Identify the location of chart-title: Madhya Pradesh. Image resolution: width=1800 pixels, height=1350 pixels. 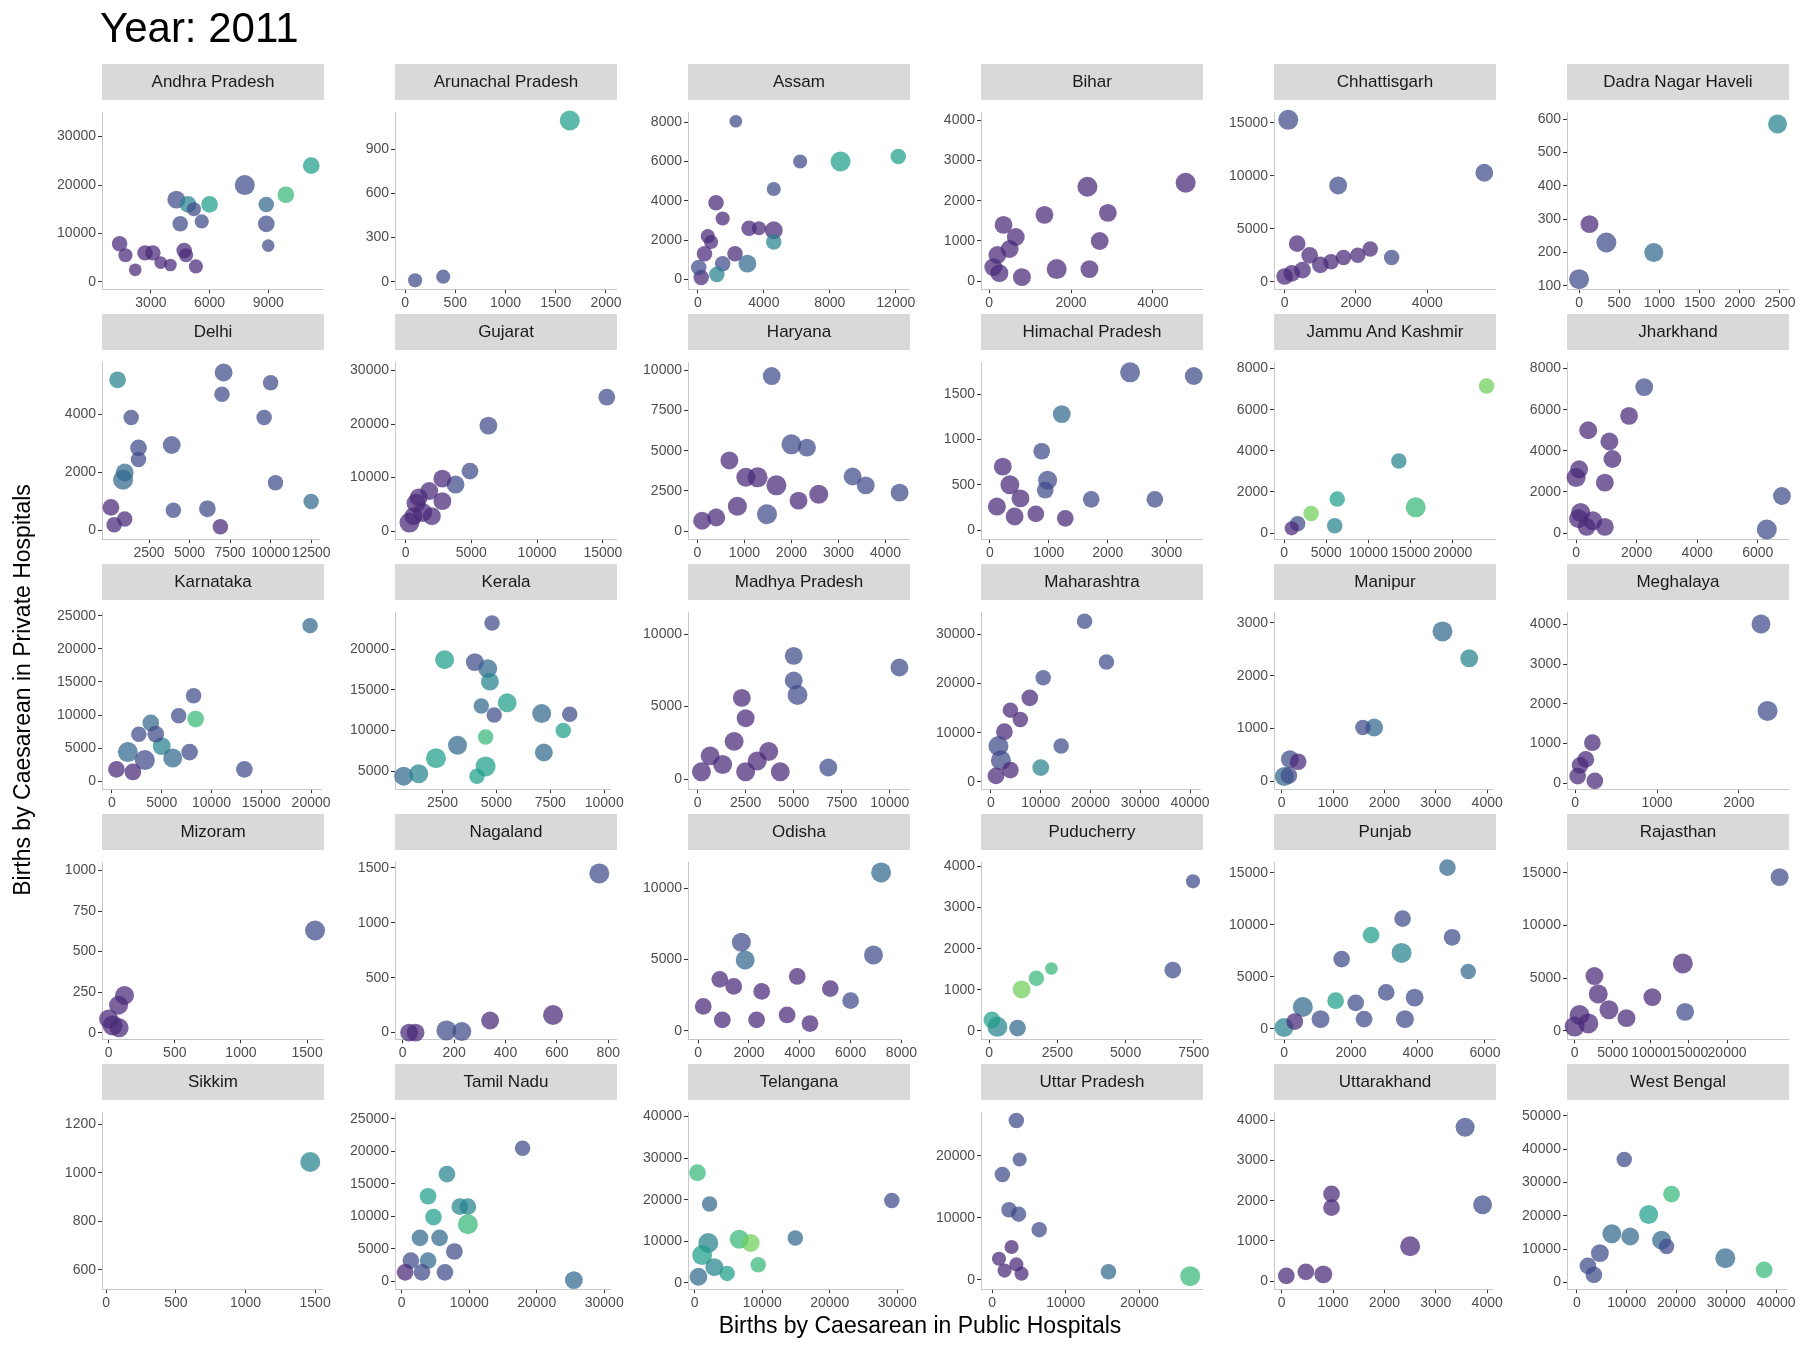
(799, 582).